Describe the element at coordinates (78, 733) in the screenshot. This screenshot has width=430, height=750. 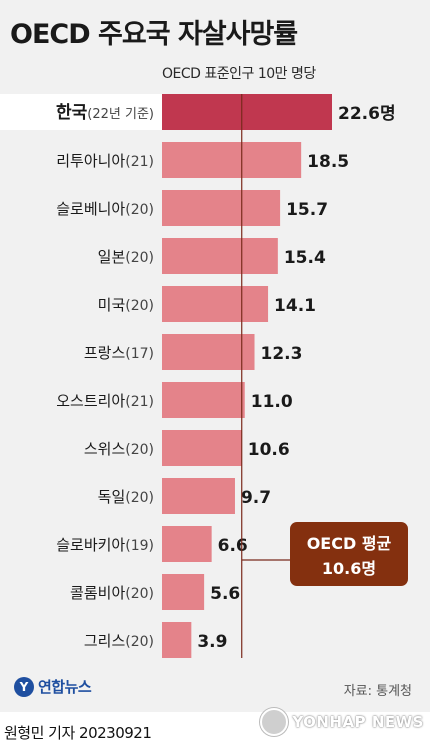
I see `byline: 원형민 기자 20230921` at that location.